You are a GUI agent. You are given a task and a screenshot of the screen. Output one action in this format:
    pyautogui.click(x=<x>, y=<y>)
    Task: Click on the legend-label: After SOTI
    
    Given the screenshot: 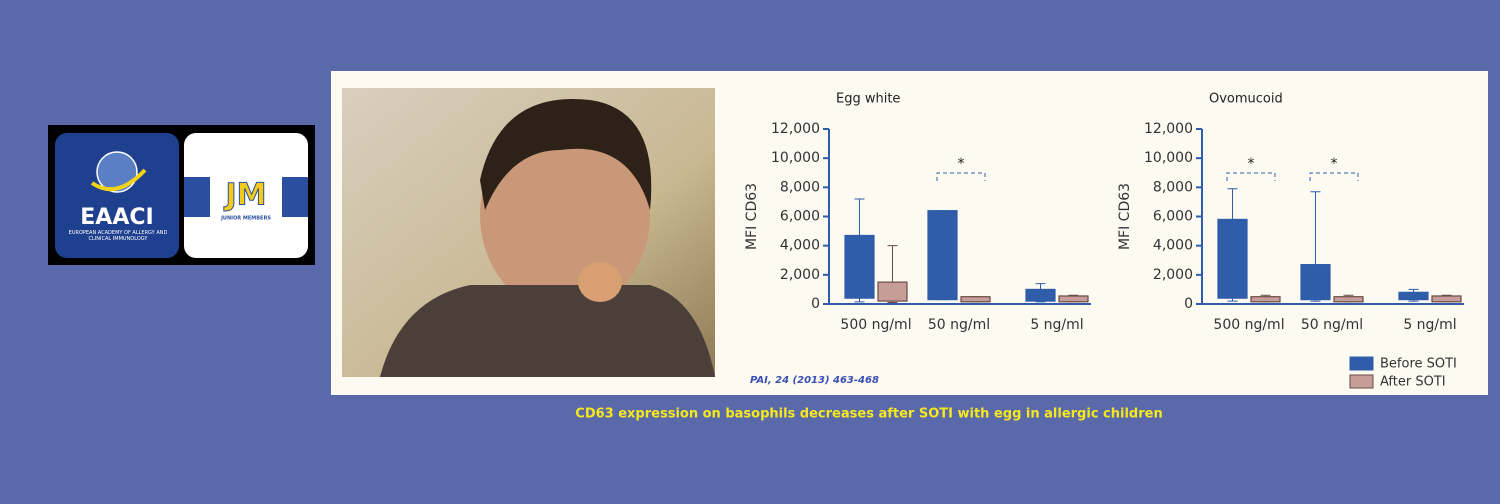 What is the action you would take?
    pyautogui.click(x=1413, y=382)
    